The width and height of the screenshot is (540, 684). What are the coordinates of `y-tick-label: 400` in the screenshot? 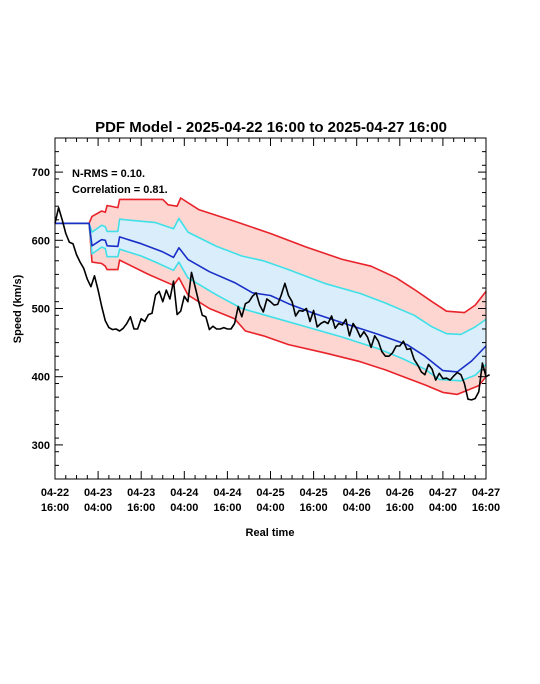 It's located at (41, 378).